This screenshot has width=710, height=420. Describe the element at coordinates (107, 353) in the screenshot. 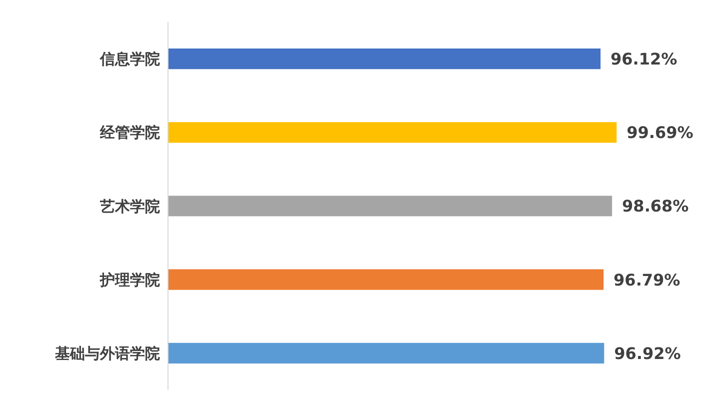

I see `y-tick-label: 基础与外语学院` at that location.